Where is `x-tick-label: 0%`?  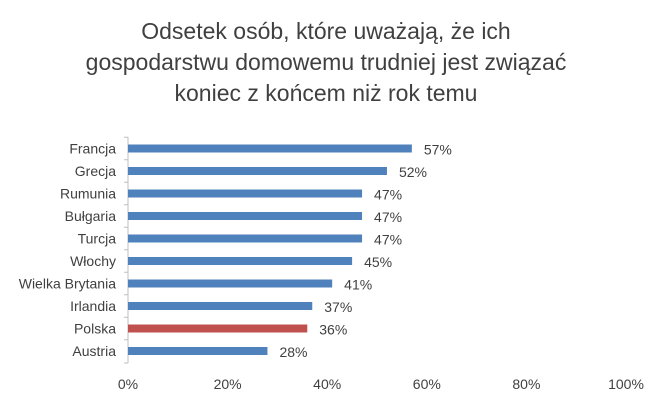
x-tick-label: 0% is located at coordinates (128, 384).